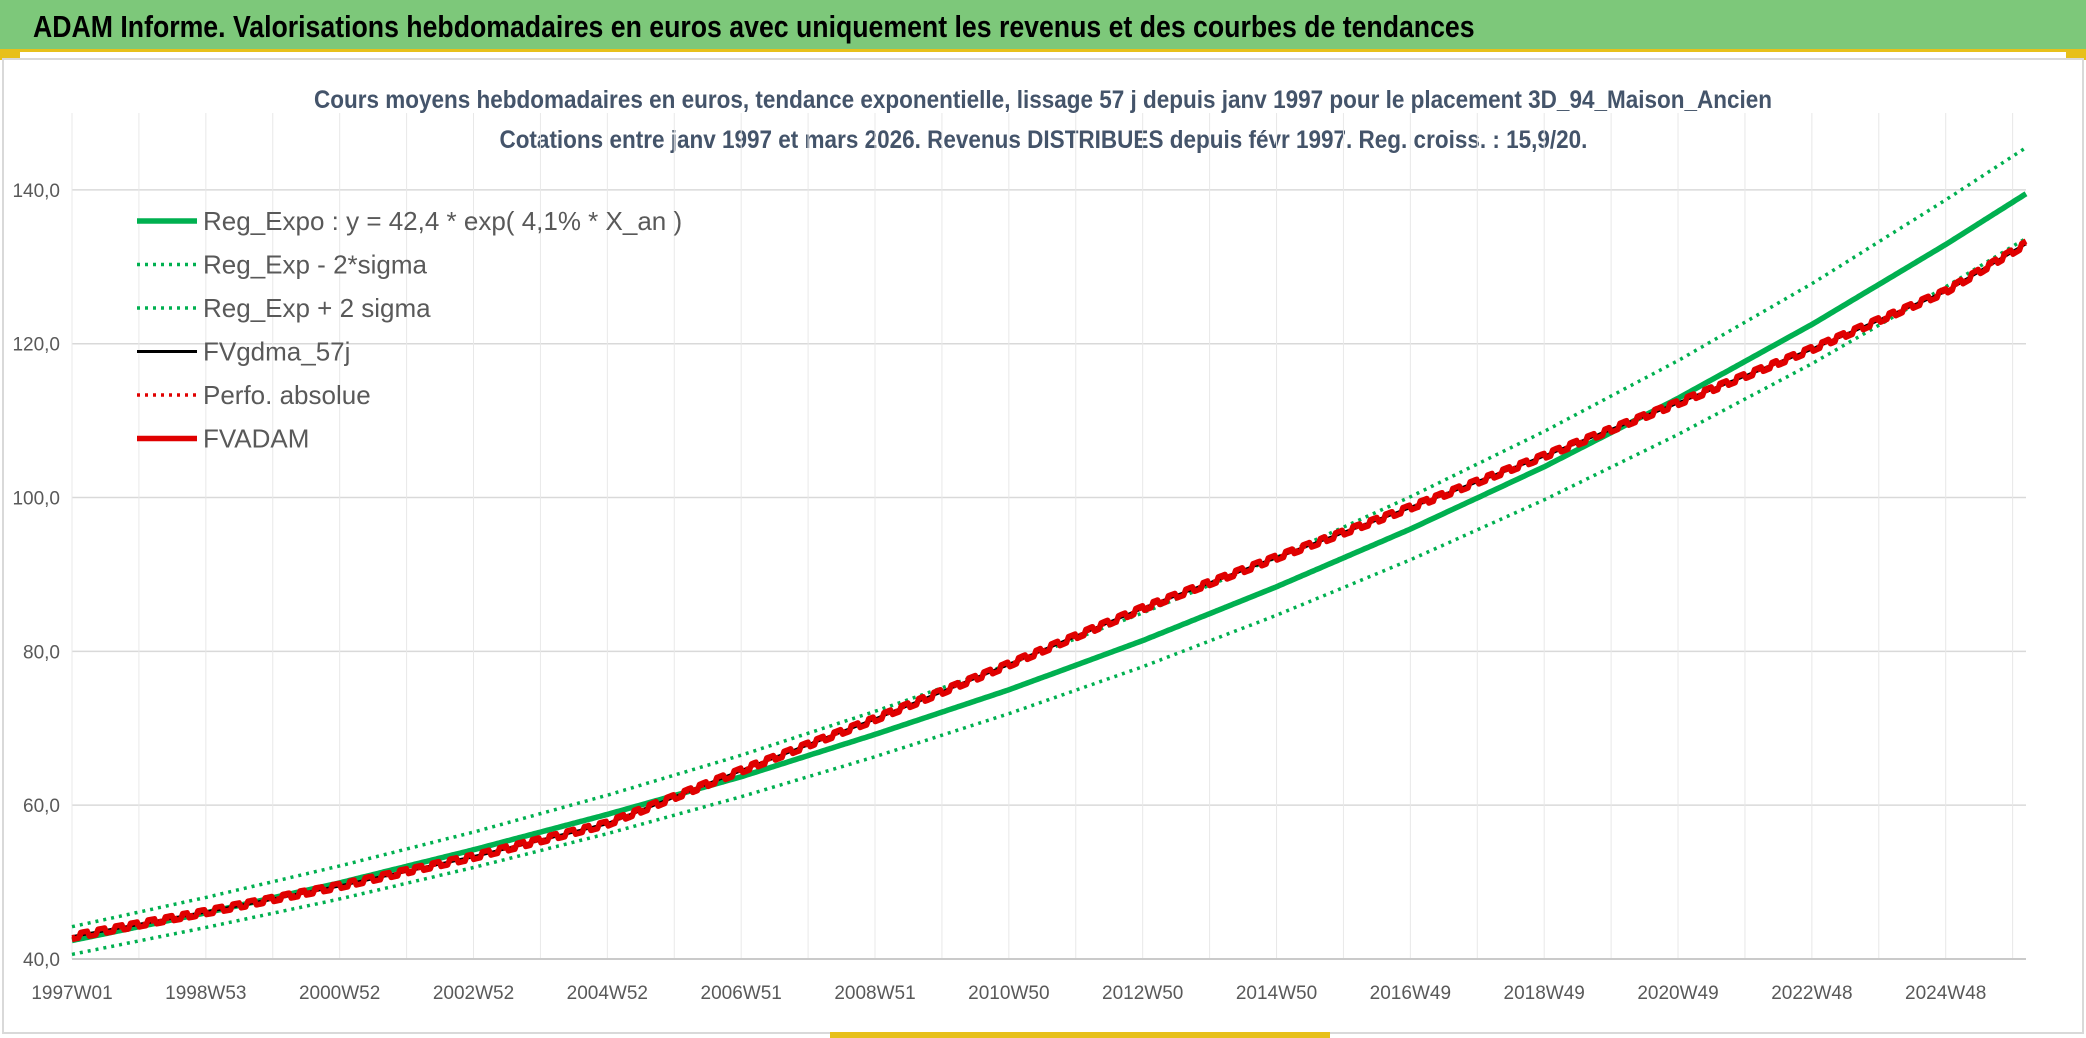  Describe the element at coordinates (10, 56) in the screenshot. I see `corner-accent-left` at that location.